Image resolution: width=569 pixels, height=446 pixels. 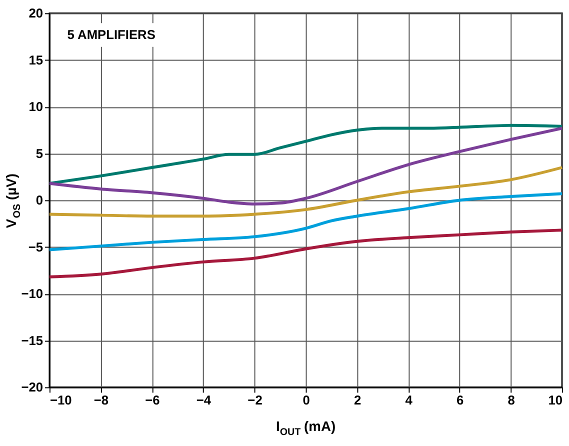 What do you see at coordinates (358, 400) in the screenshot?
I see `x-tick-label: 2` at bounding box center [358, 400].